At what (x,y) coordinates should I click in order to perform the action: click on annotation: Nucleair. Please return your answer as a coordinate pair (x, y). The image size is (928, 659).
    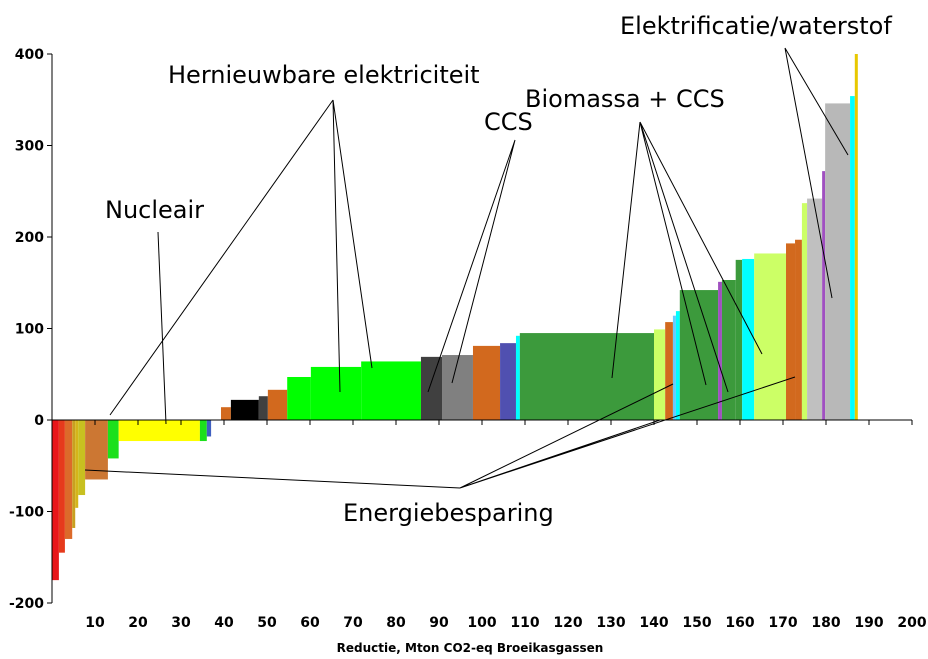
    Looking at the image, I should click on (154, 210).